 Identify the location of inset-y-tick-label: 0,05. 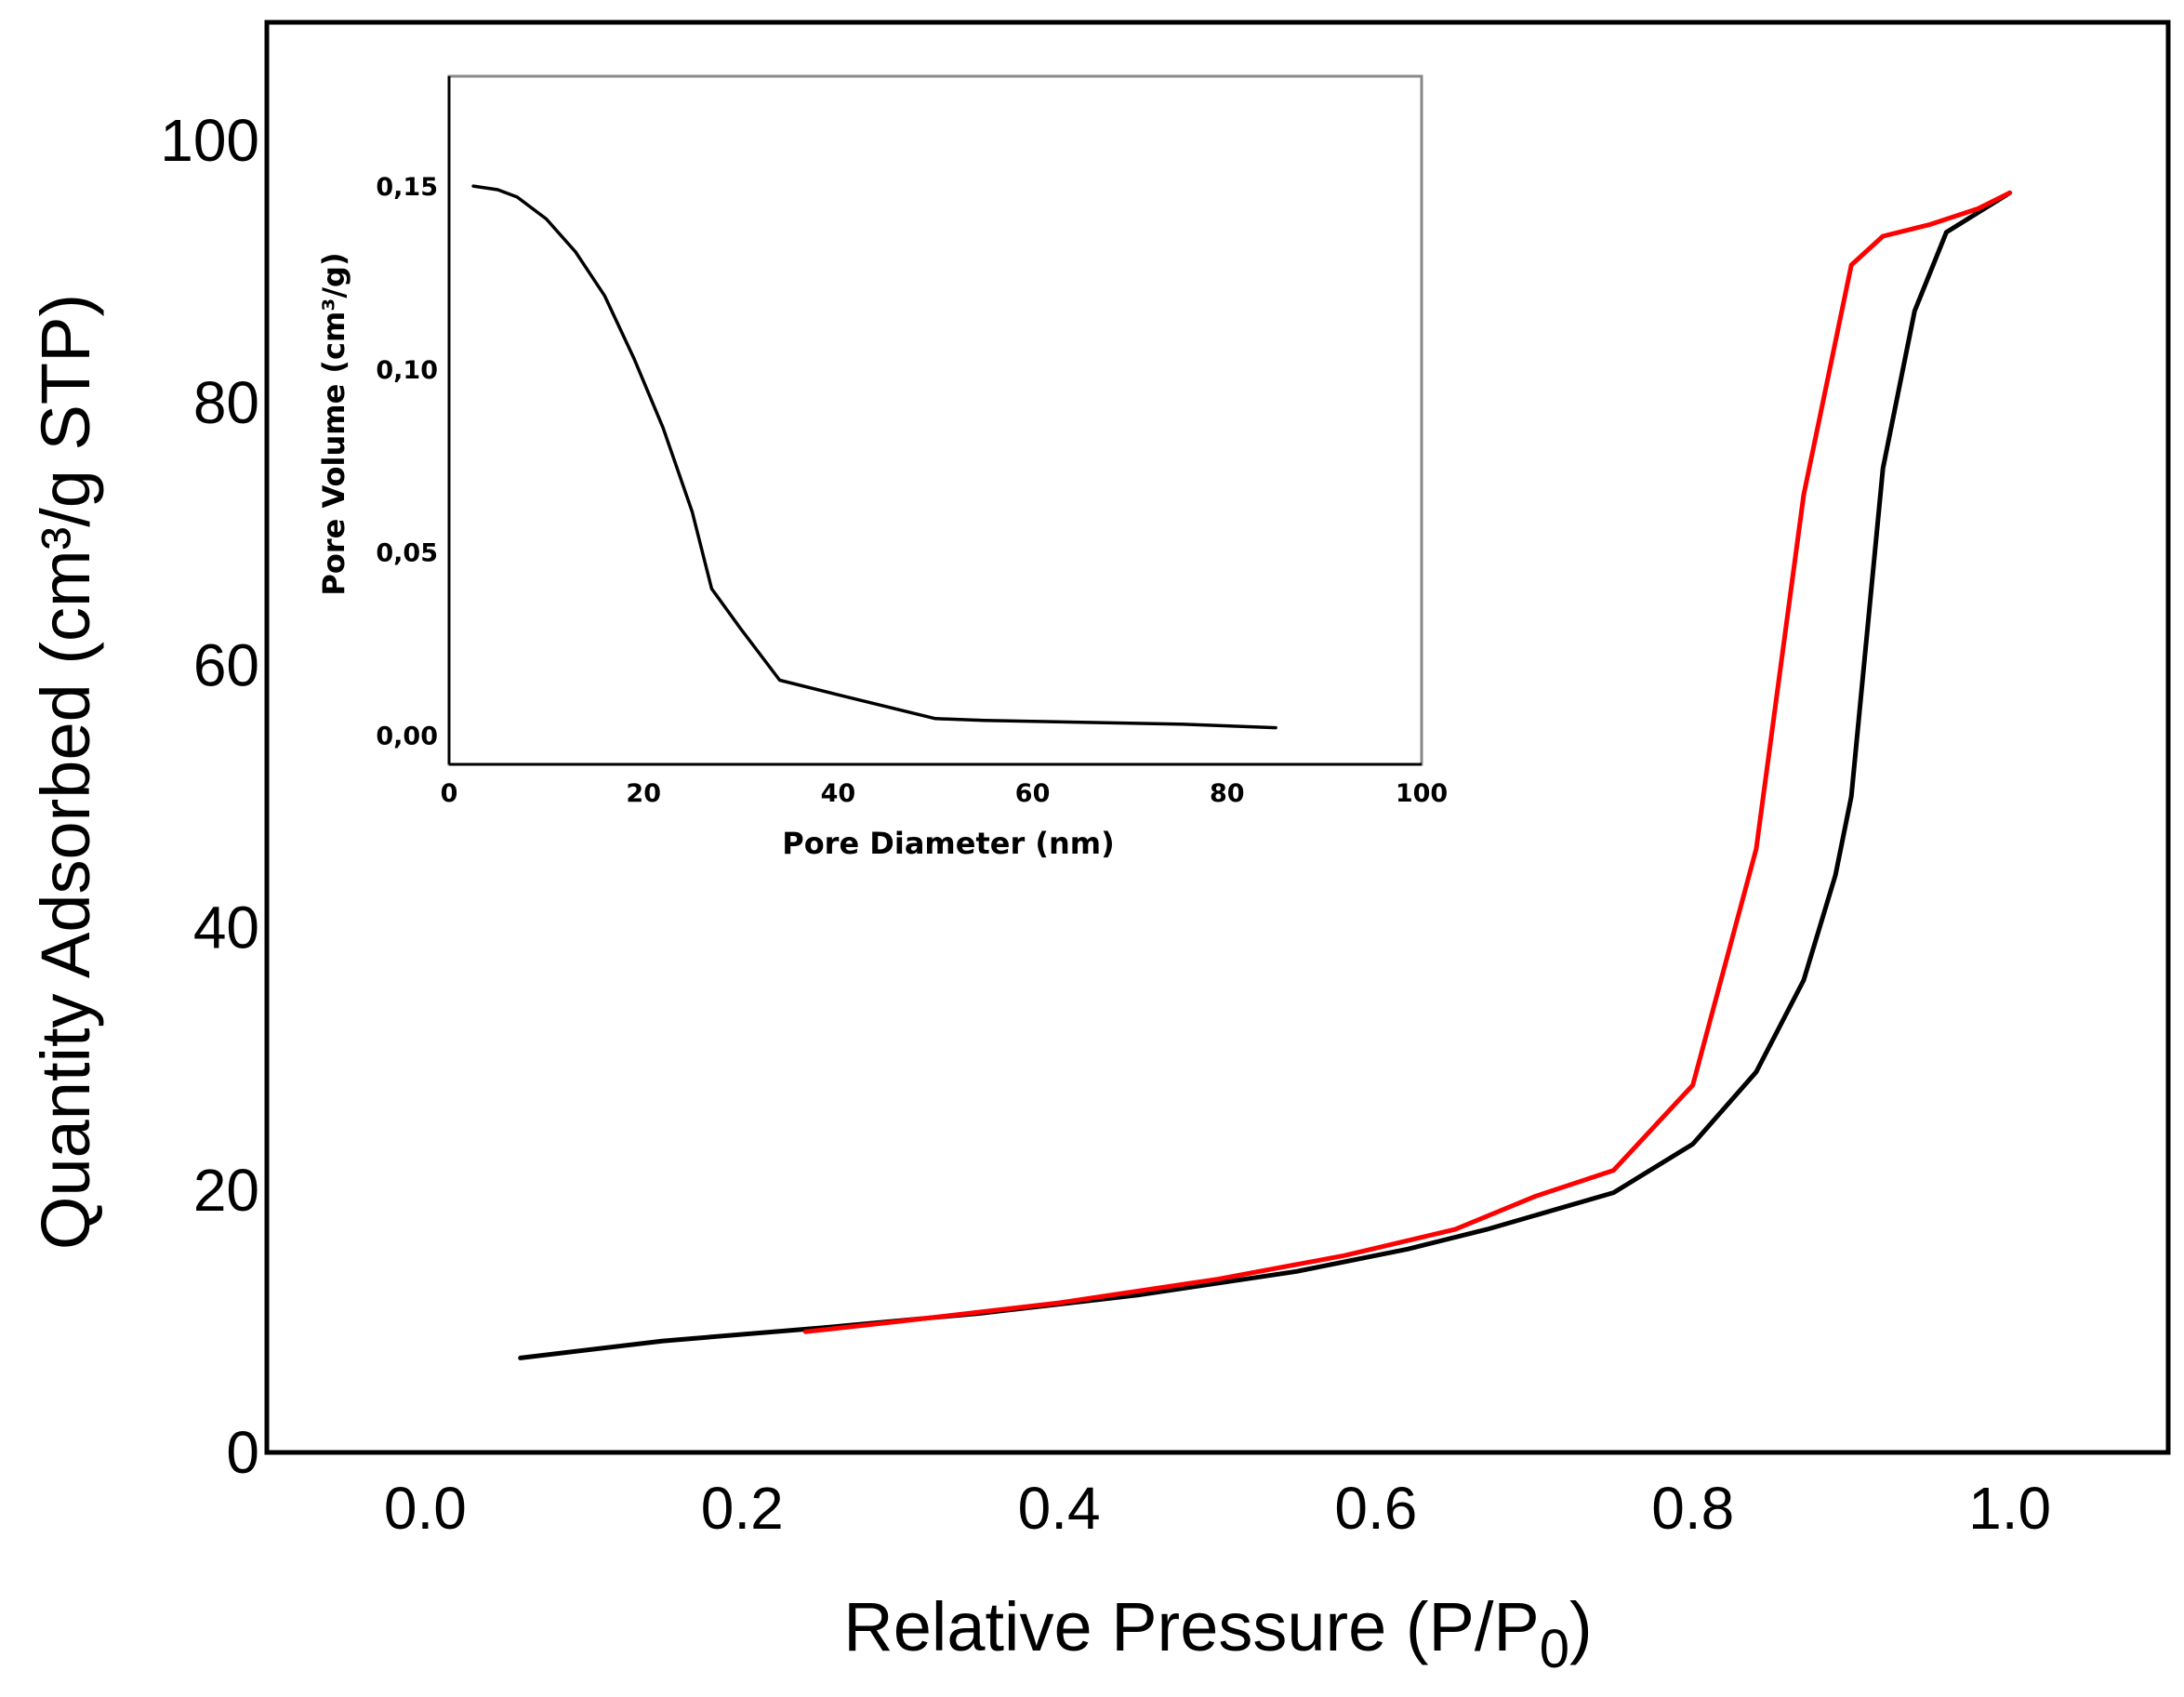
(407, 553).